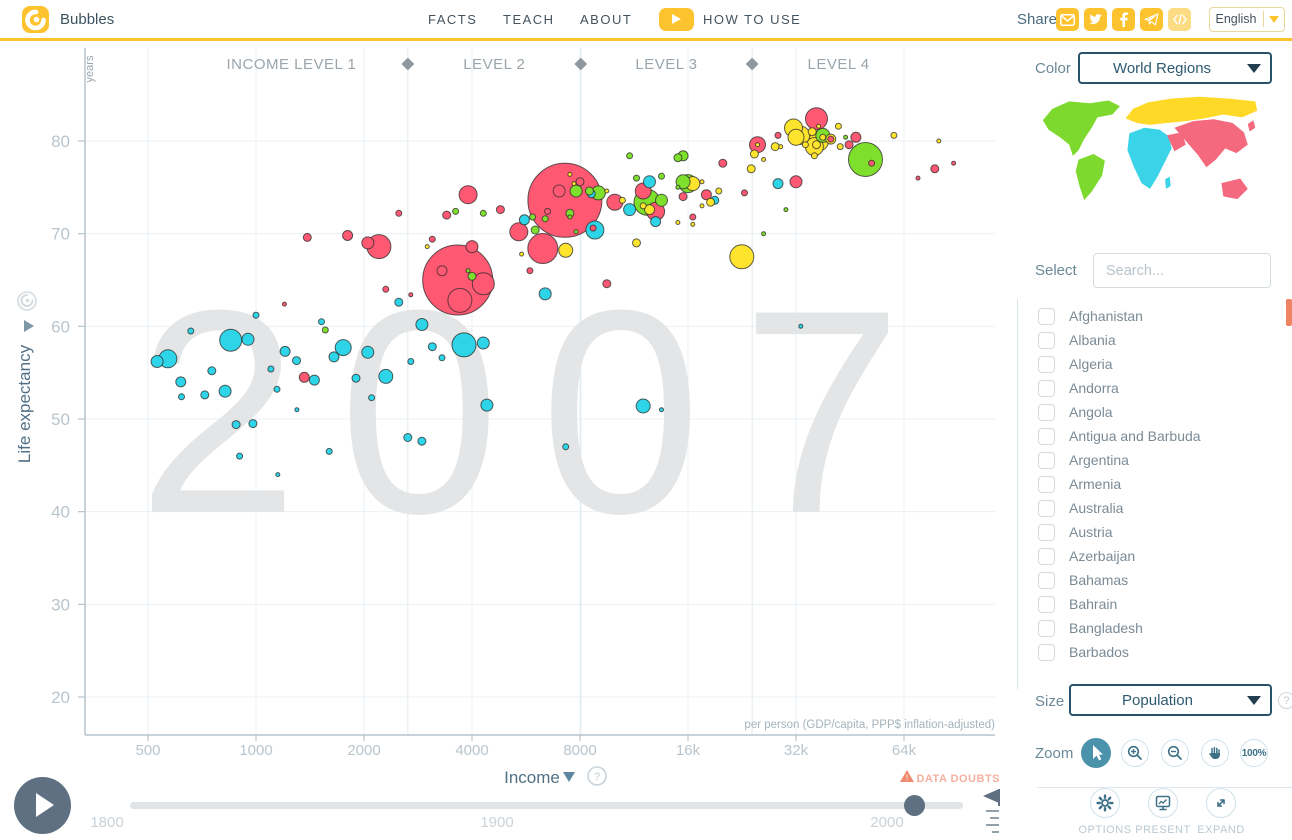  I want to click on country-item-bahrain: Bahrain, so click(1077, 604).